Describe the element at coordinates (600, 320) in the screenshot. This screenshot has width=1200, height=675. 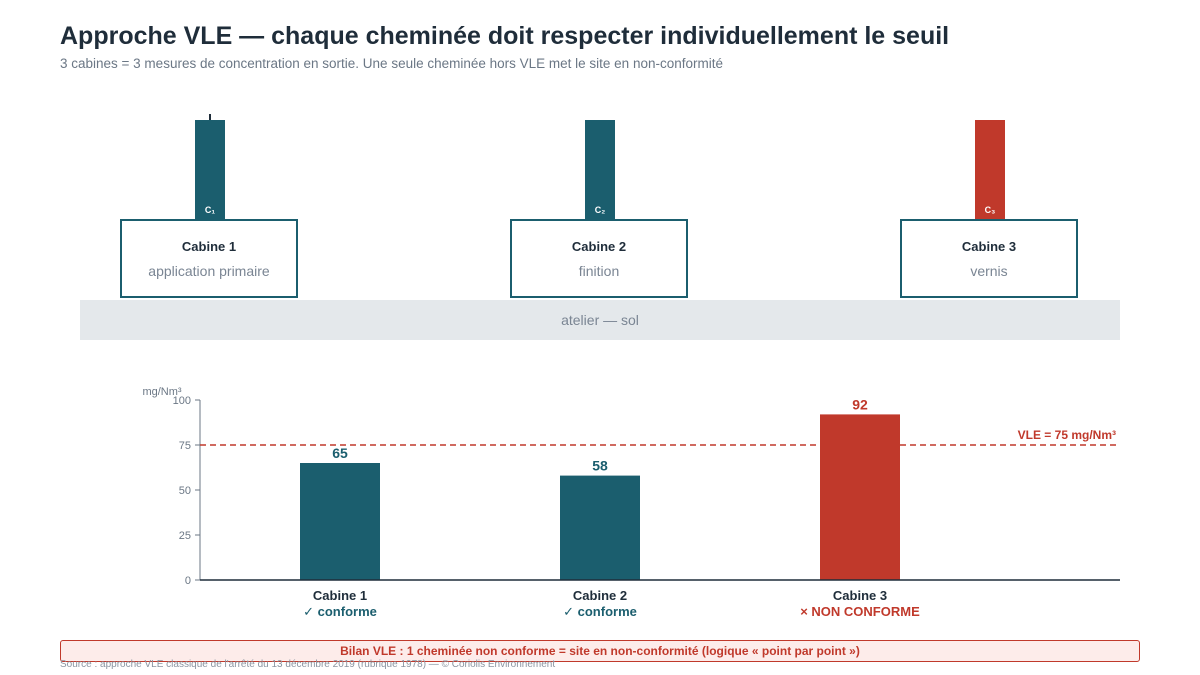
I see `workshop-floor: atelier — sol` at that location.